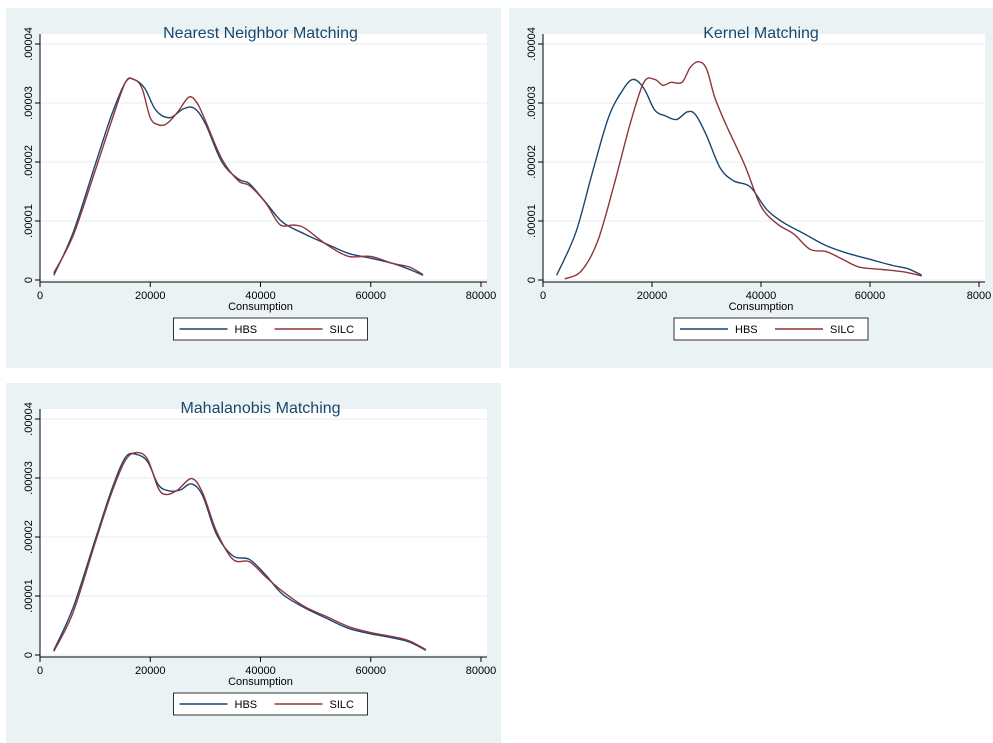 The image size is (993, 743). Describe the element at coordinates (260, 408) in the screenshot. I see `chart-title: Mahalanobis Matching` at that location.